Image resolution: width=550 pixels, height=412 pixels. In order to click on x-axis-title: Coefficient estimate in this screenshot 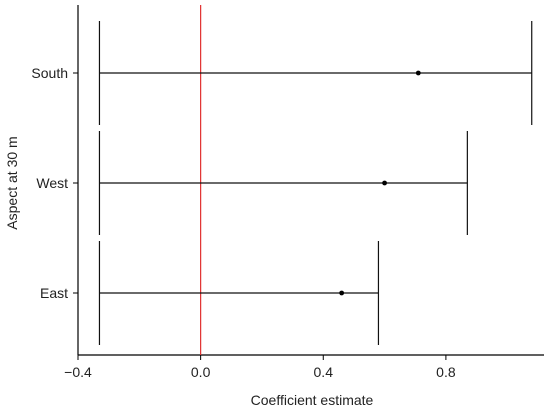, I will do `click(312, 400)`.